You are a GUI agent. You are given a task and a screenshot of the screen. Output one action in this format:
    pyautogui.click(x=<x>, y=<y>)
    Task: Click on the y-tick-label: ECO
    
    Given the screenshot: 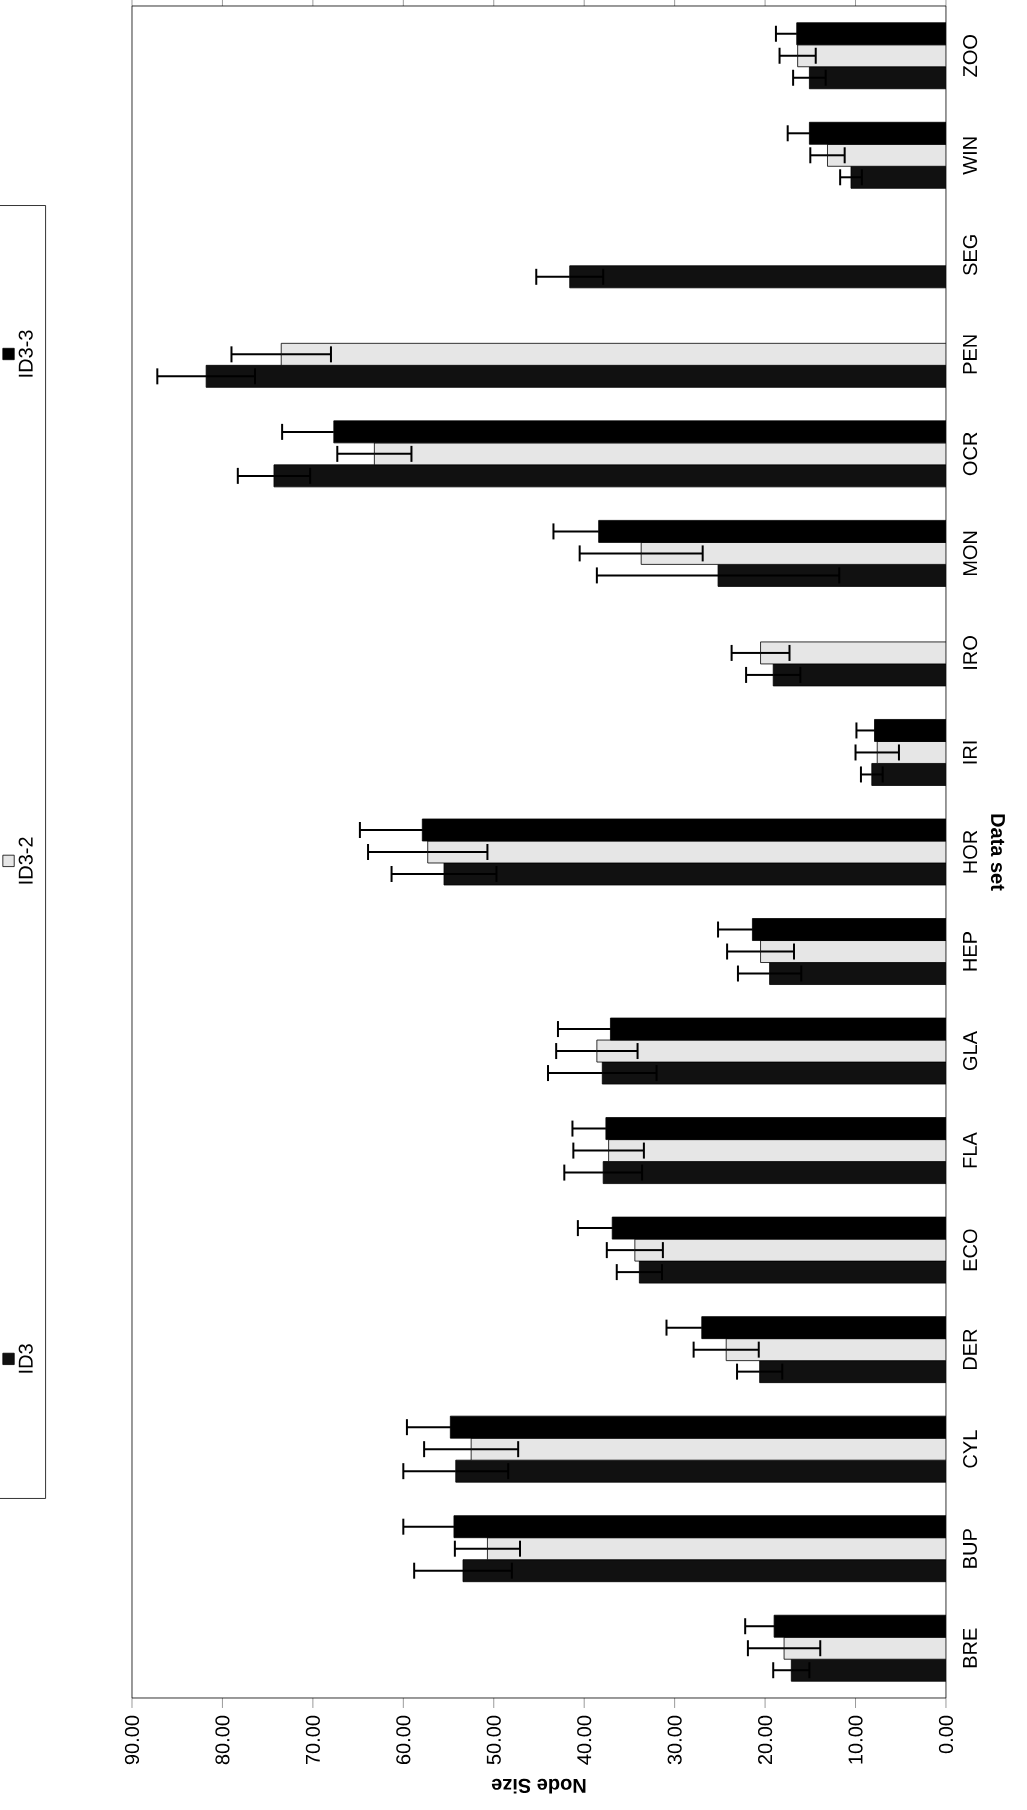 What is the action you would take?
    pyautogui.click(x=970, y=1250)
    